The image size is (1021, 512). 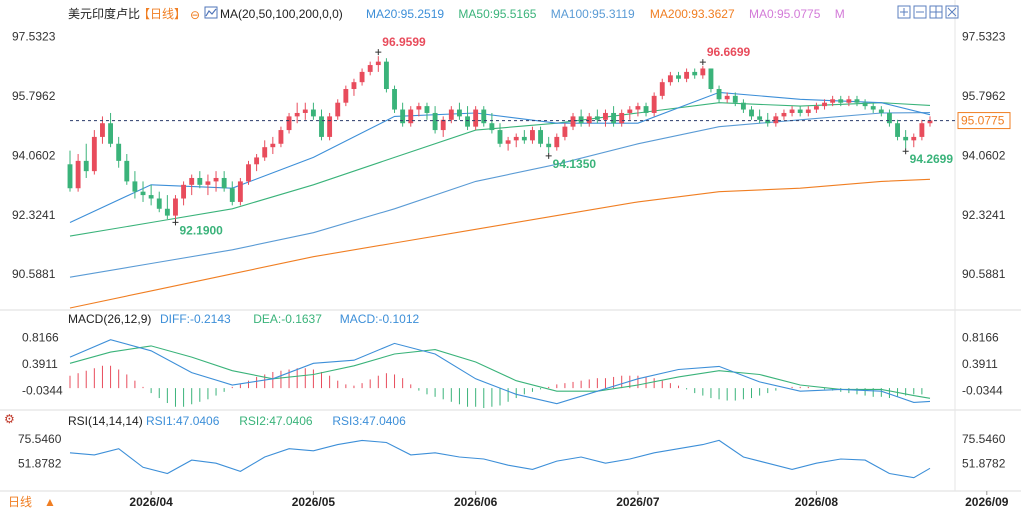 I want to click on indicator-icon, so click(x=211, y=12).